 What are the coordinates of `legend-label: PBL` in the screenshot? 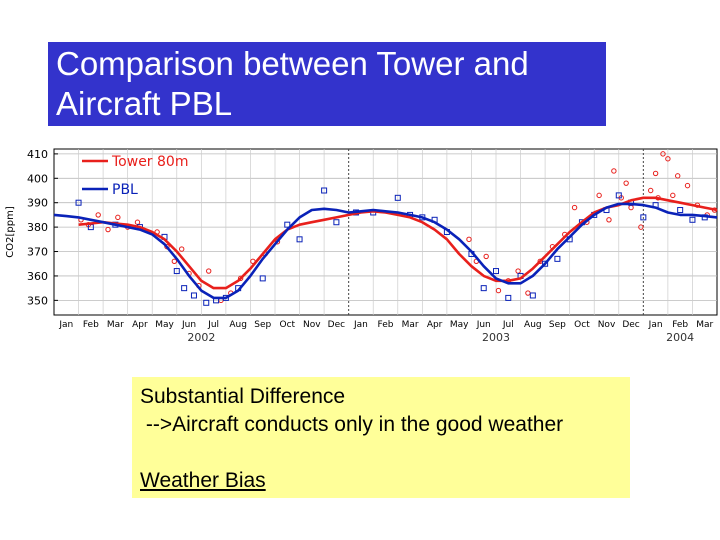 It's located at (125, 190).